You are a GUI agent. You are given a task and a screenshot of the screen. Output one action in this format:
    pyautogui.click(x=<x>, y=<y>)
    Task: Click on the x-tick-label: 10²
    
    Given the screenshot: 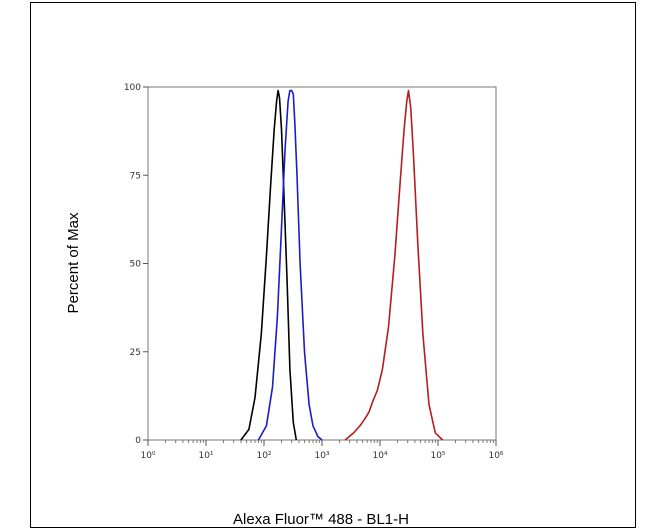 What is the action you would take?
    pyautogui.click(x=263, y=456)
    